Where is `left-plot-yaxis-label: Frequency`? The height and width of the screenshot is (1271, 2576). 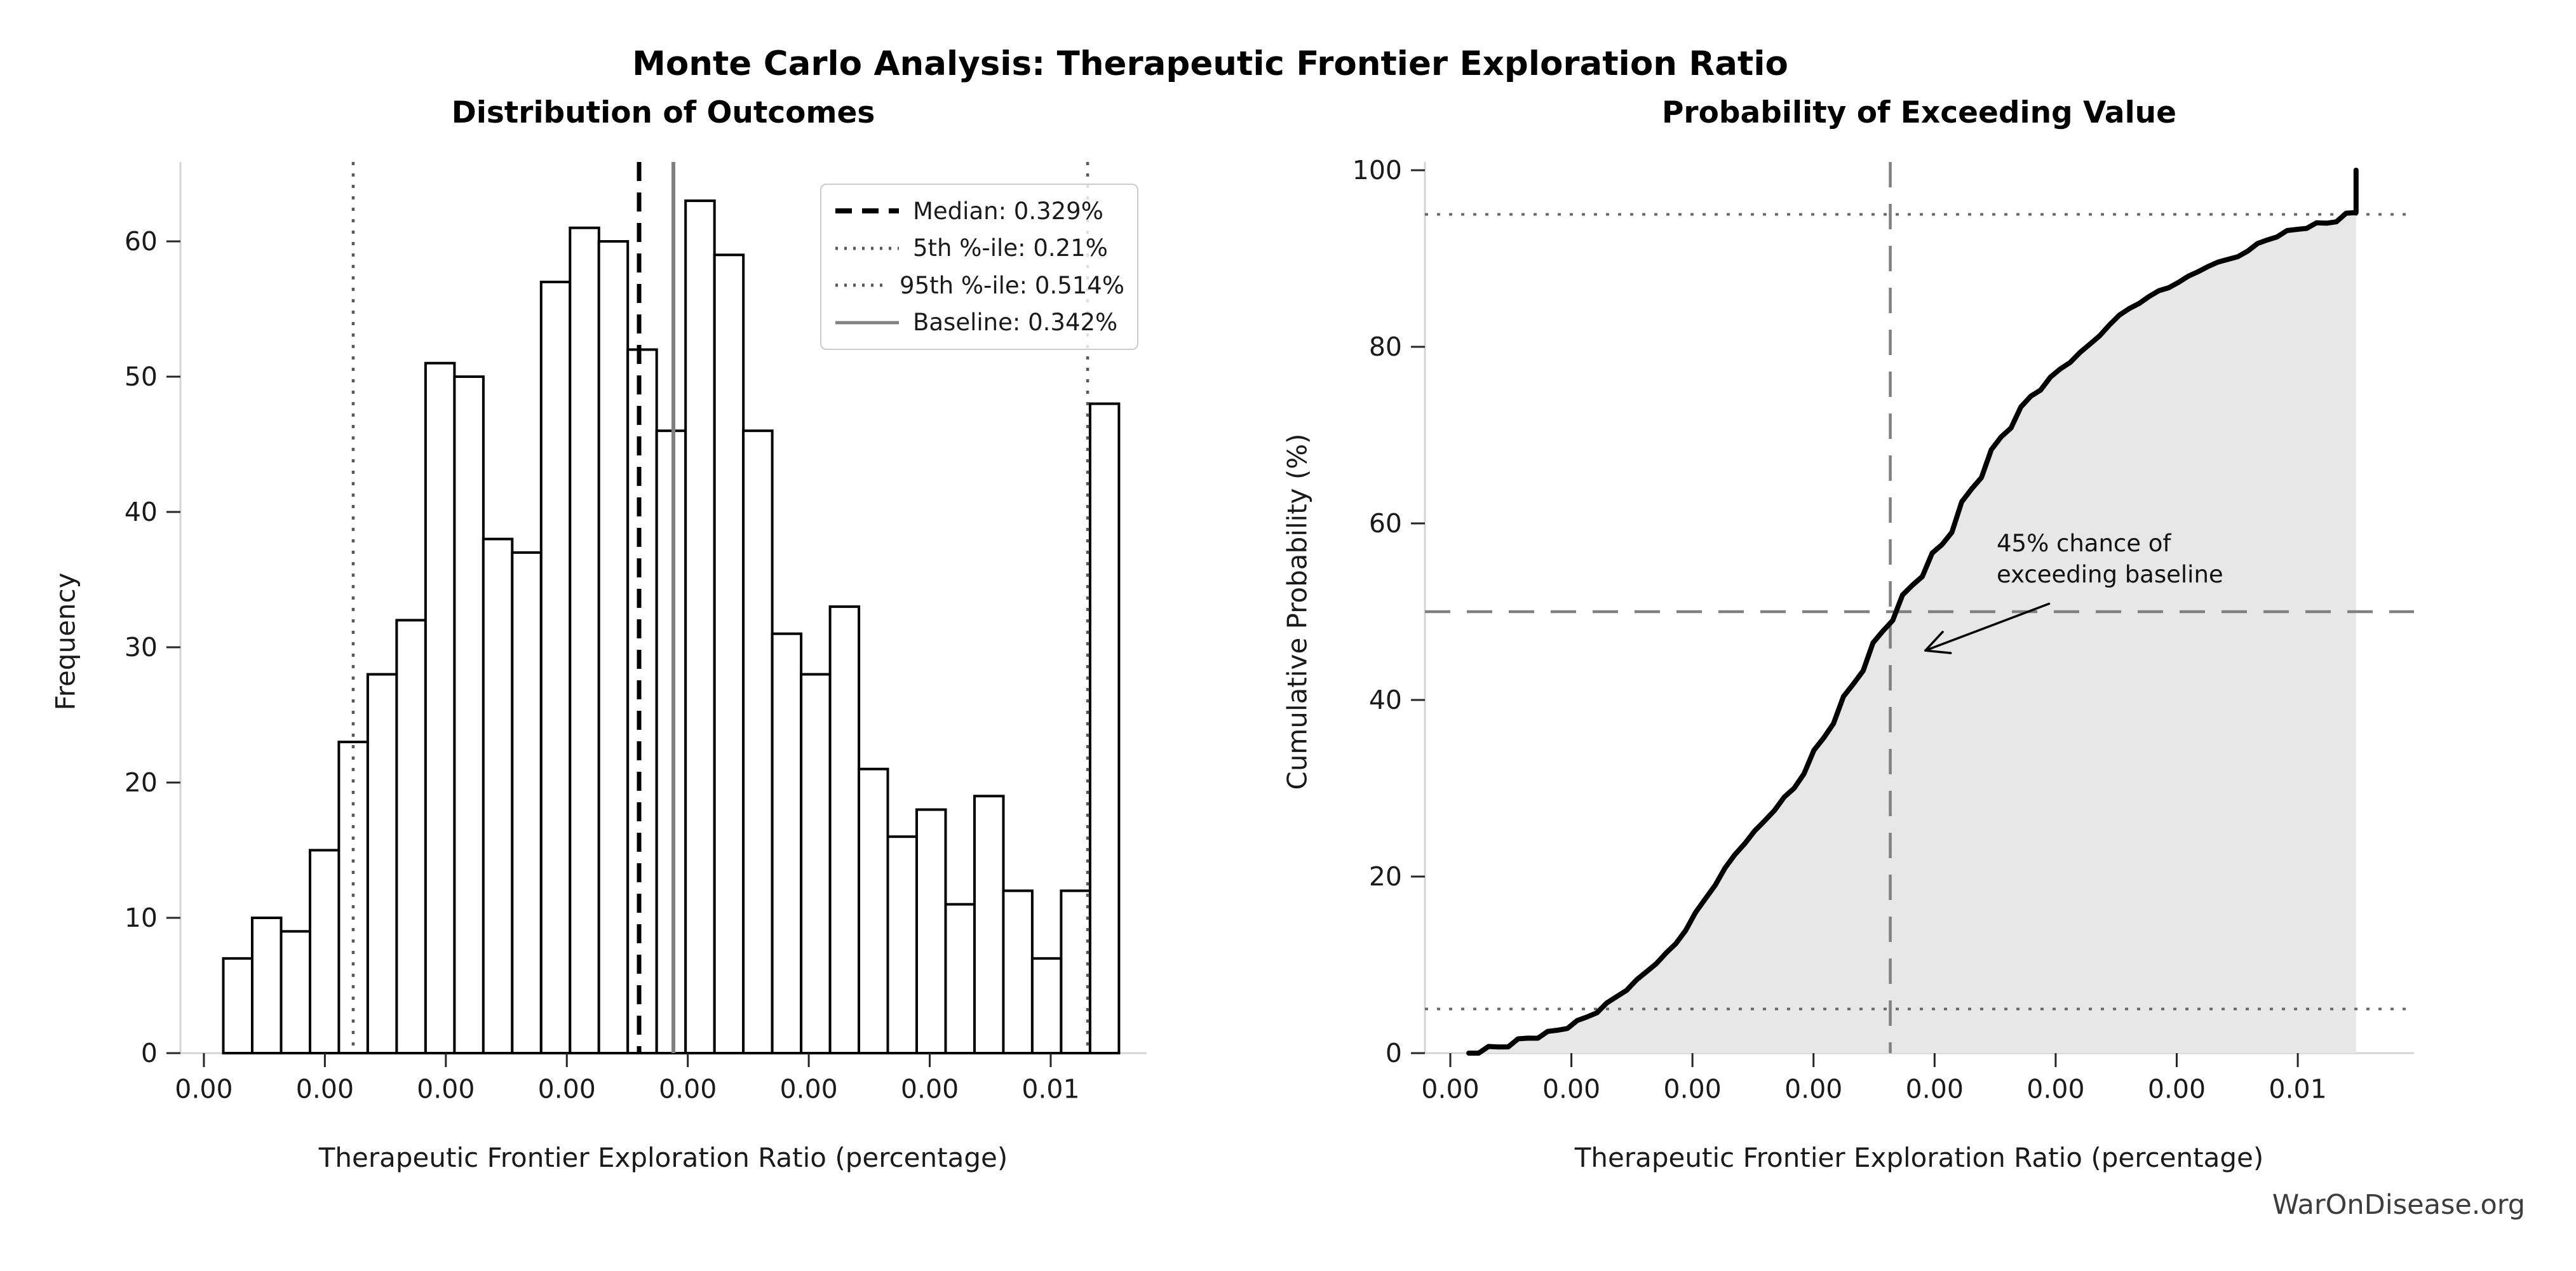 left-plot-yaxis-label: Frequency is located at coordinates (65, 641).